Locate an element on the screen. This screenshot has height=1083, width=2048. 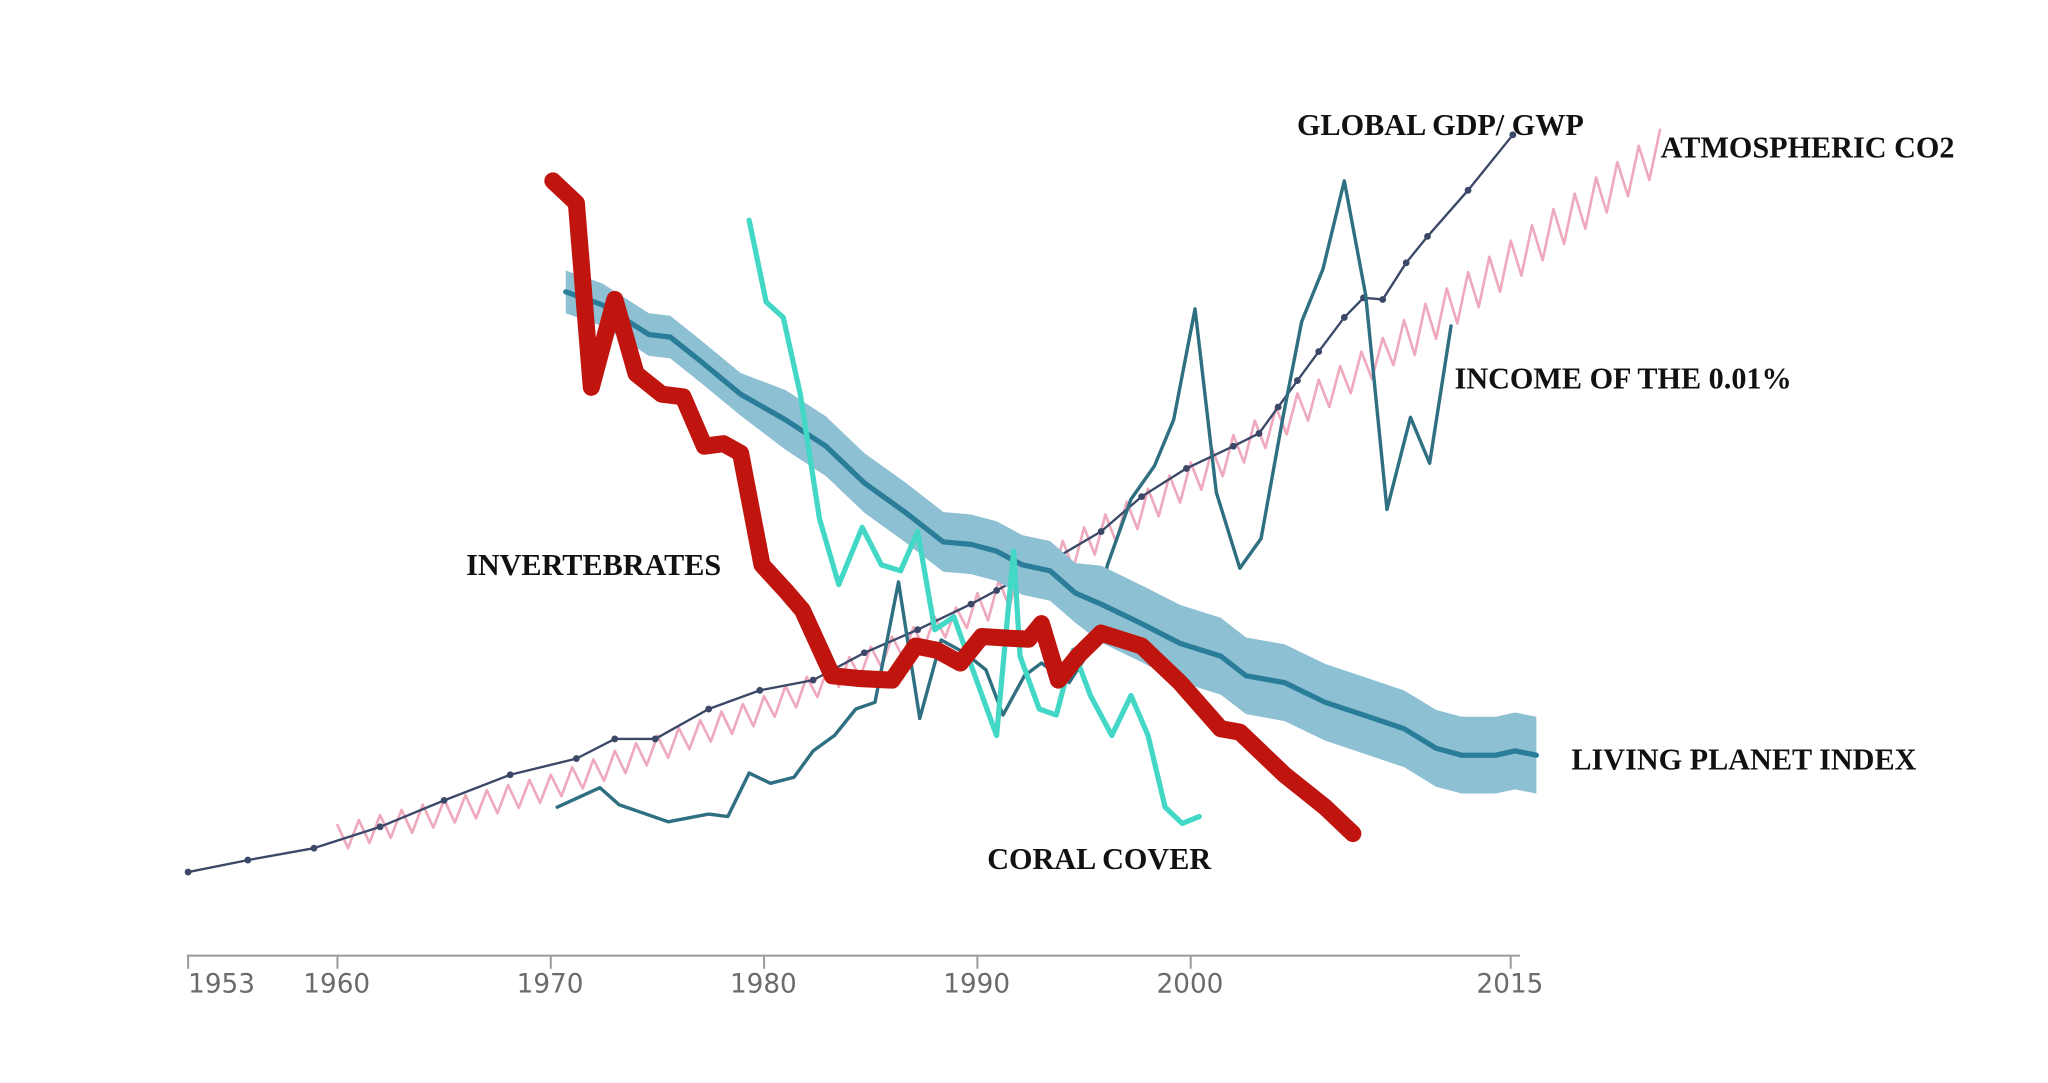
series-label: CORAL COVER is located at coordinates (1099, 859).